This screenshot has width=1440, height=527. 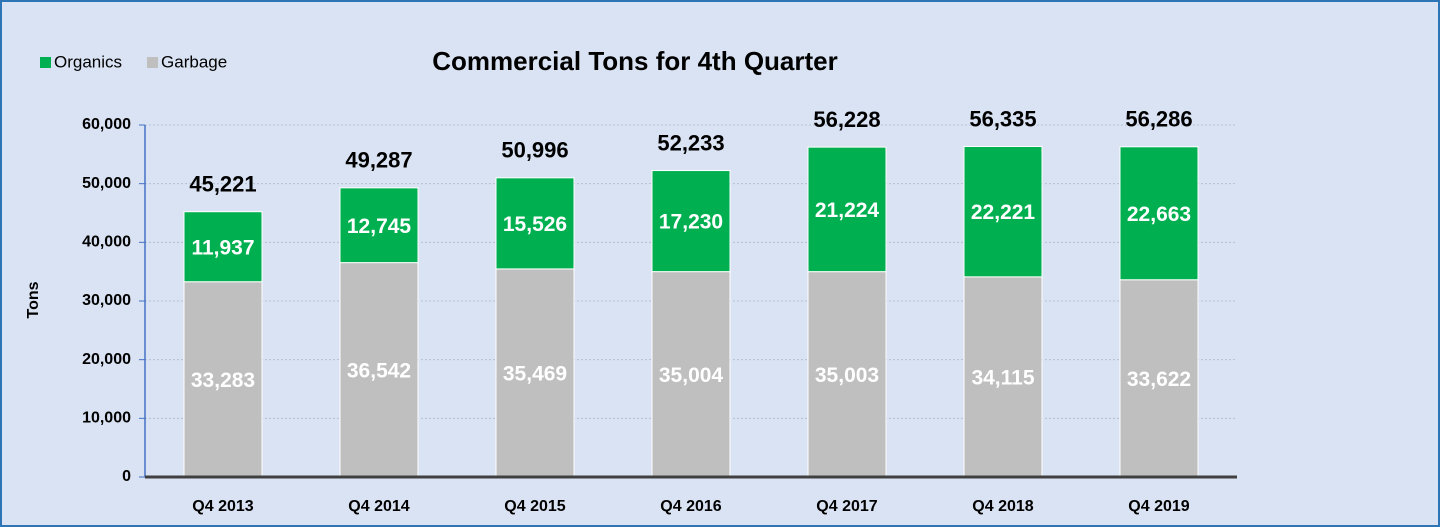 What do you see at coordinates (846, 119) in the screenshot?
I see `total-label: 56,228` at bounding box center [846, 119].